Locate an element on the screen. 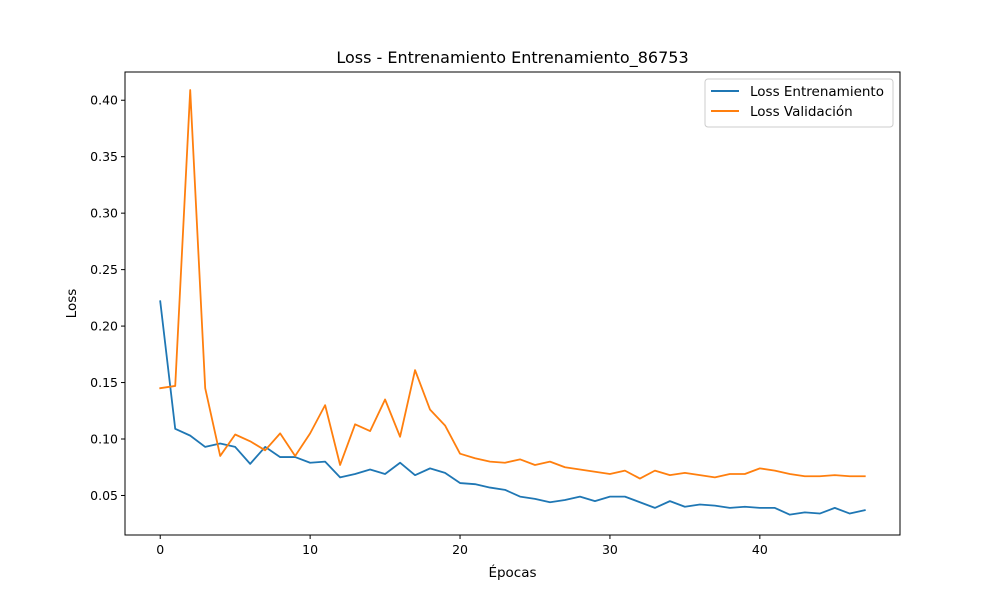 Image resolution: width=1000 pixels, height=604 pixels. y-axis-label: Loss is located at coordinates (72, 304).